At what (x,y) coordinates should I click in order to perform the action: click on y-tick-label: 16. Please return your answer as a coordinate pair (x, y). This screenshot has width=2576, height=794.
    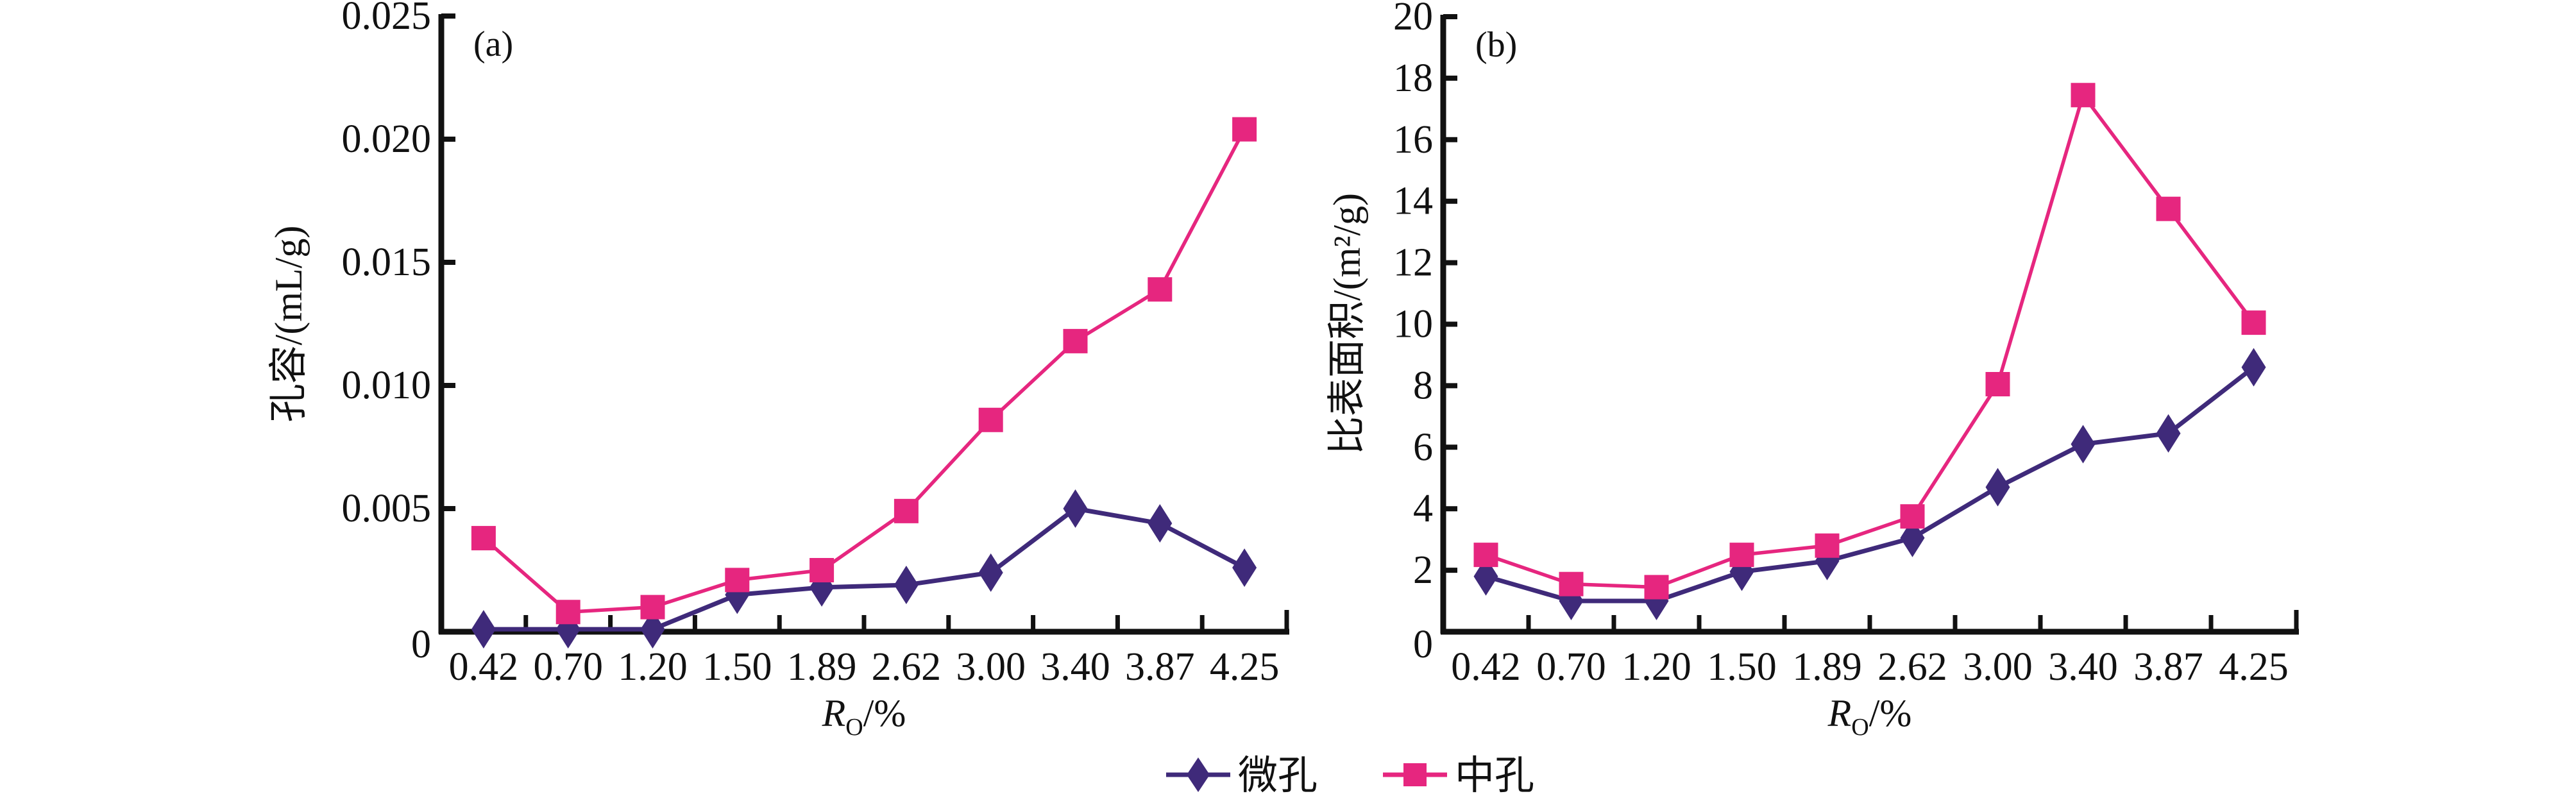
    Looking at the image, I should click on (1413, 140).